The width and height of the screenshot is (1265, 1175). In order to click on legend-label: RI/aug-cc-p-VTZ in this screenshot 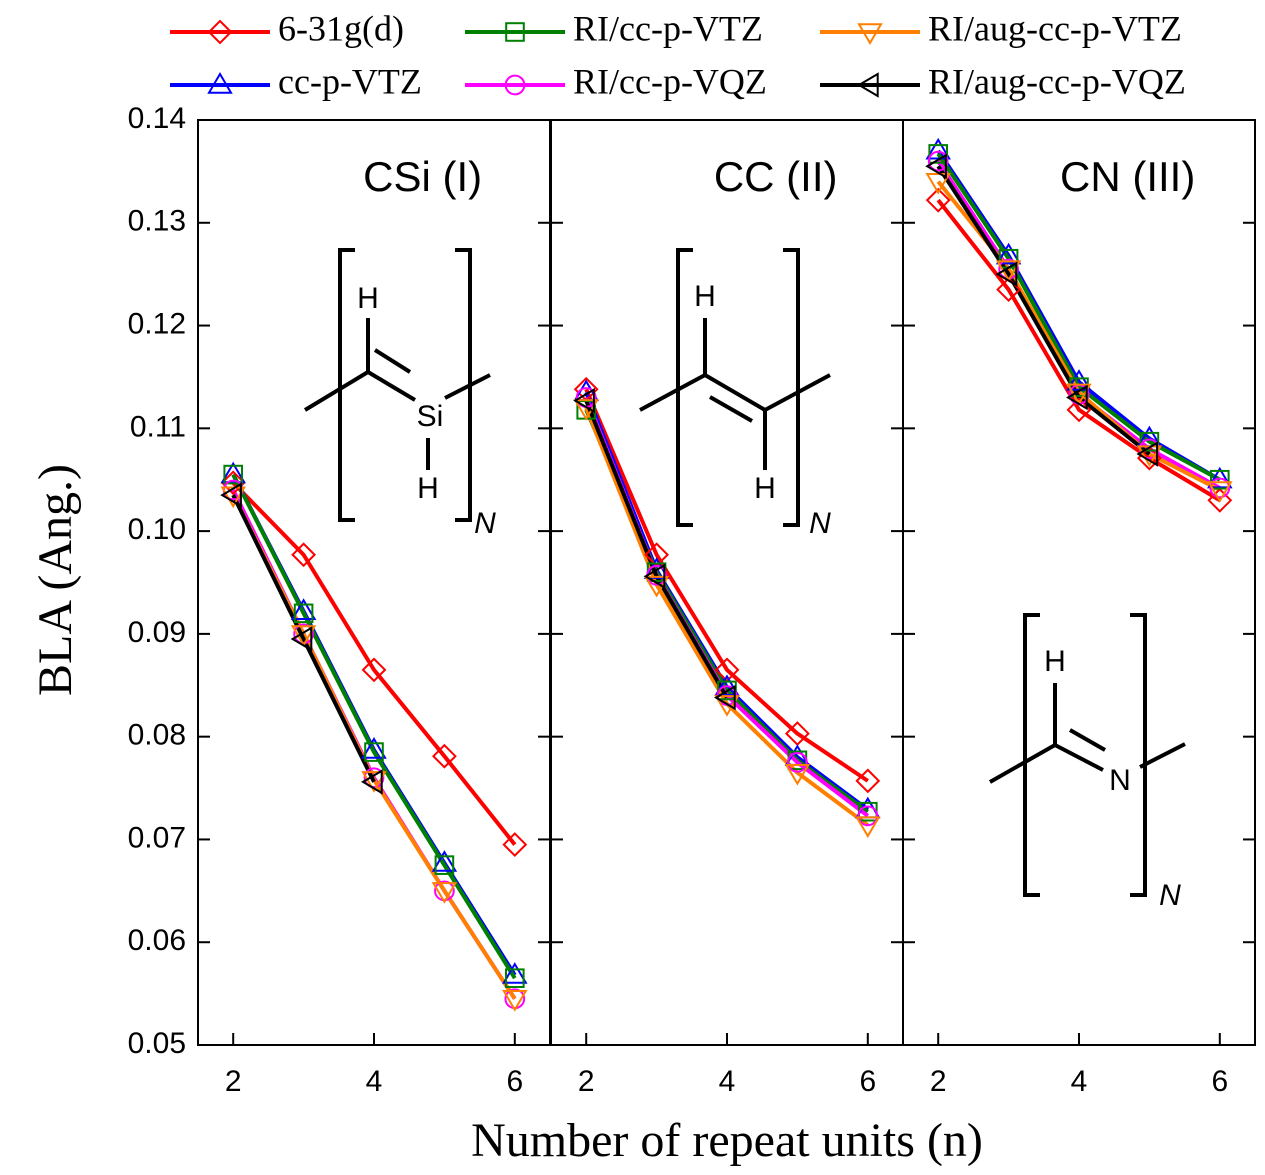, I will do `click(1055, 28)`.